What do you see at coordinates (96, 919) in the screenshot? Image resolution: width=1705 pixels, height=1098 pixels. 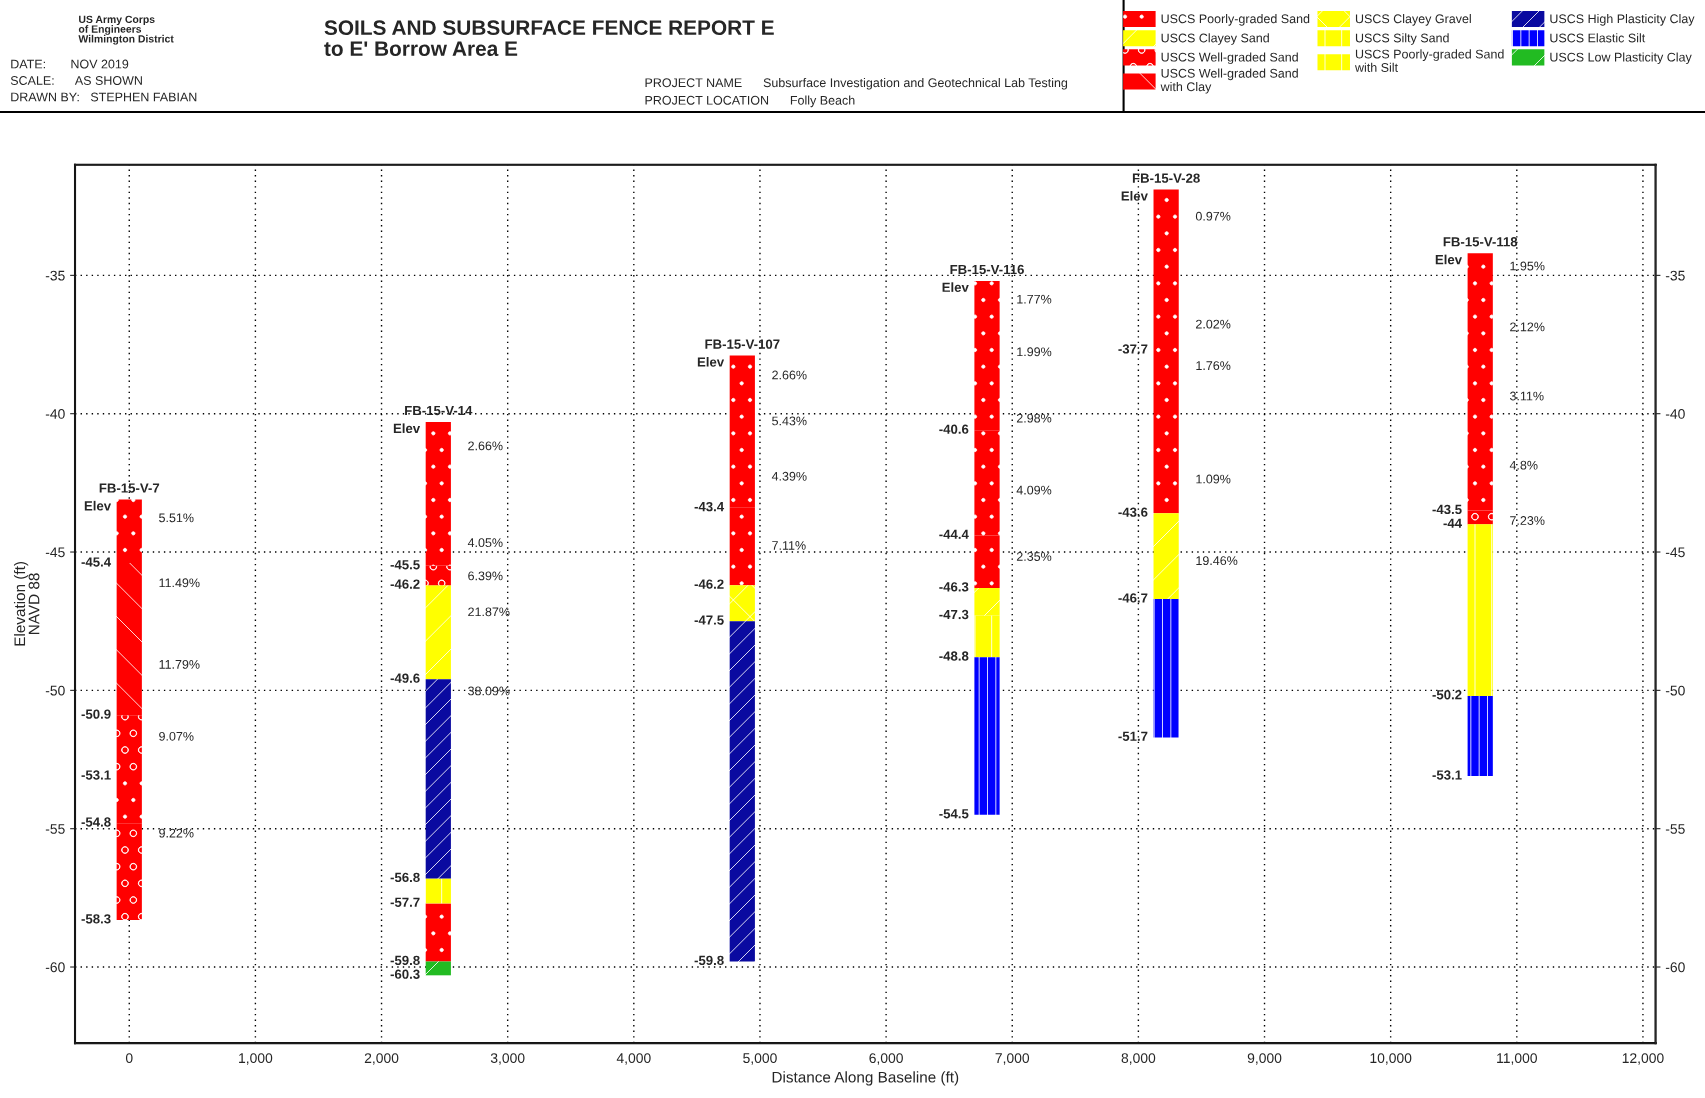 I see `annotation: -58.3` at bounding box center [96, 919].